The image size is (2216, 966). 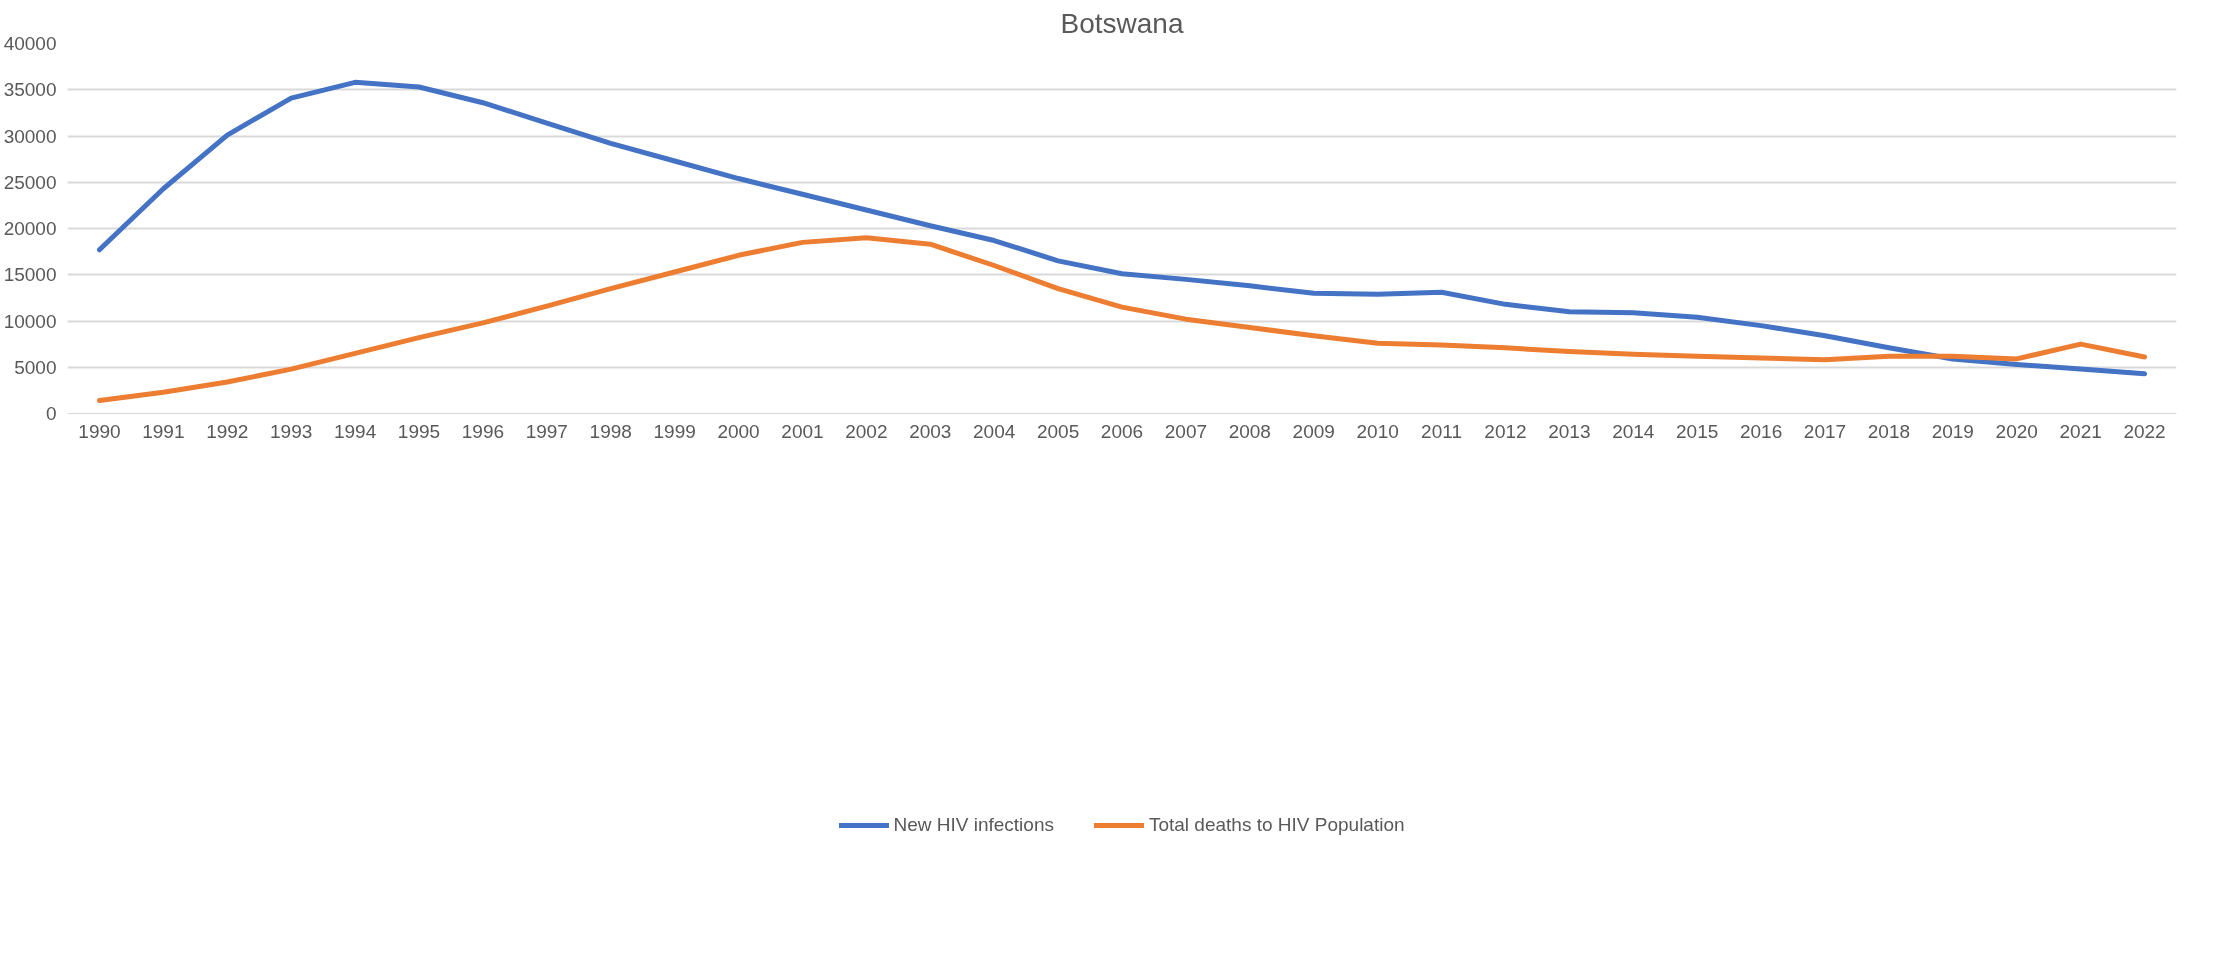 I want to click on x-tick-label: 1997, so click(x=546, y=431).